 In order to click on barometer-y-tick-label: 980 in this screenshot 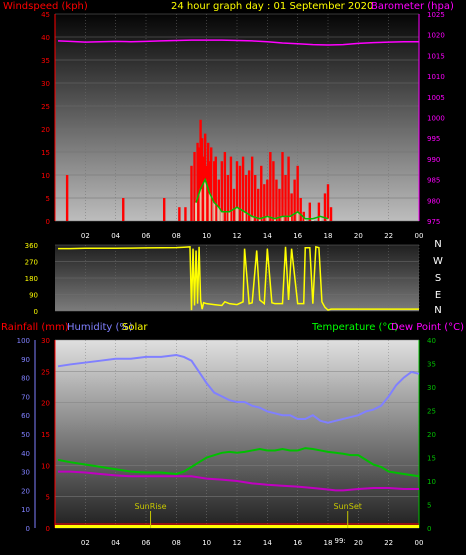, I will do `click(433, 201)`.